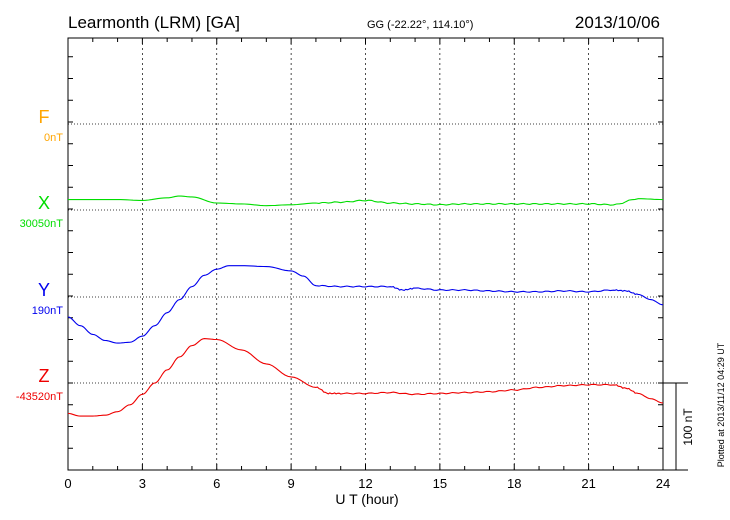  Describe the element at coordinates (142, 483) in the screenshot. I see `x-tick-label: 3` at that location.